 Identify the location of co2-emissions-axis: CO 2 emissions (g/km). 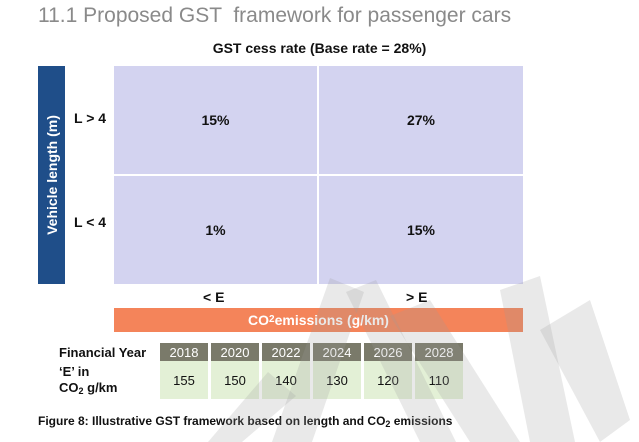
(318, 320).